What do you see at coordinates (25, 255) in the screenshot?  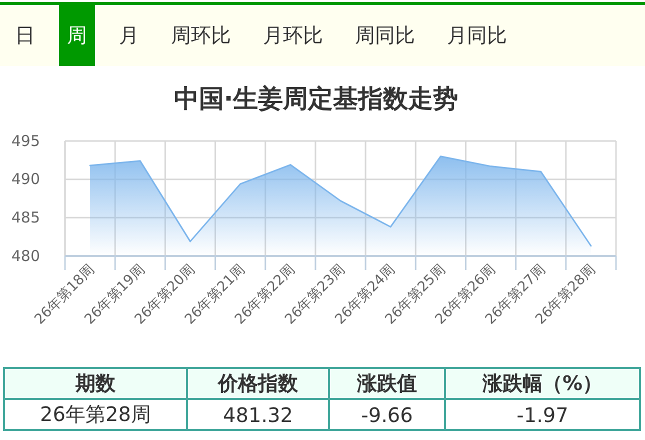 I see `y-tick-label: 480` at bounding box center [25, 255].